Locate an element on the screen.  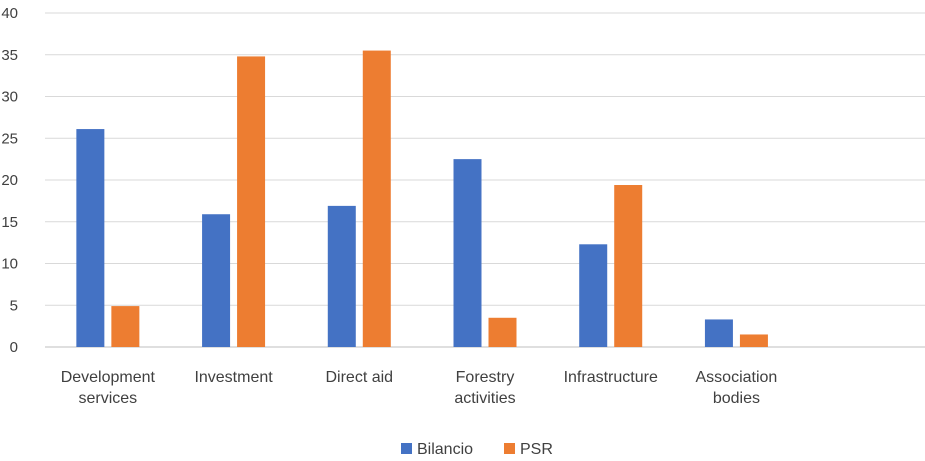
x-category-label: activities is located at coordinates (484, 398).